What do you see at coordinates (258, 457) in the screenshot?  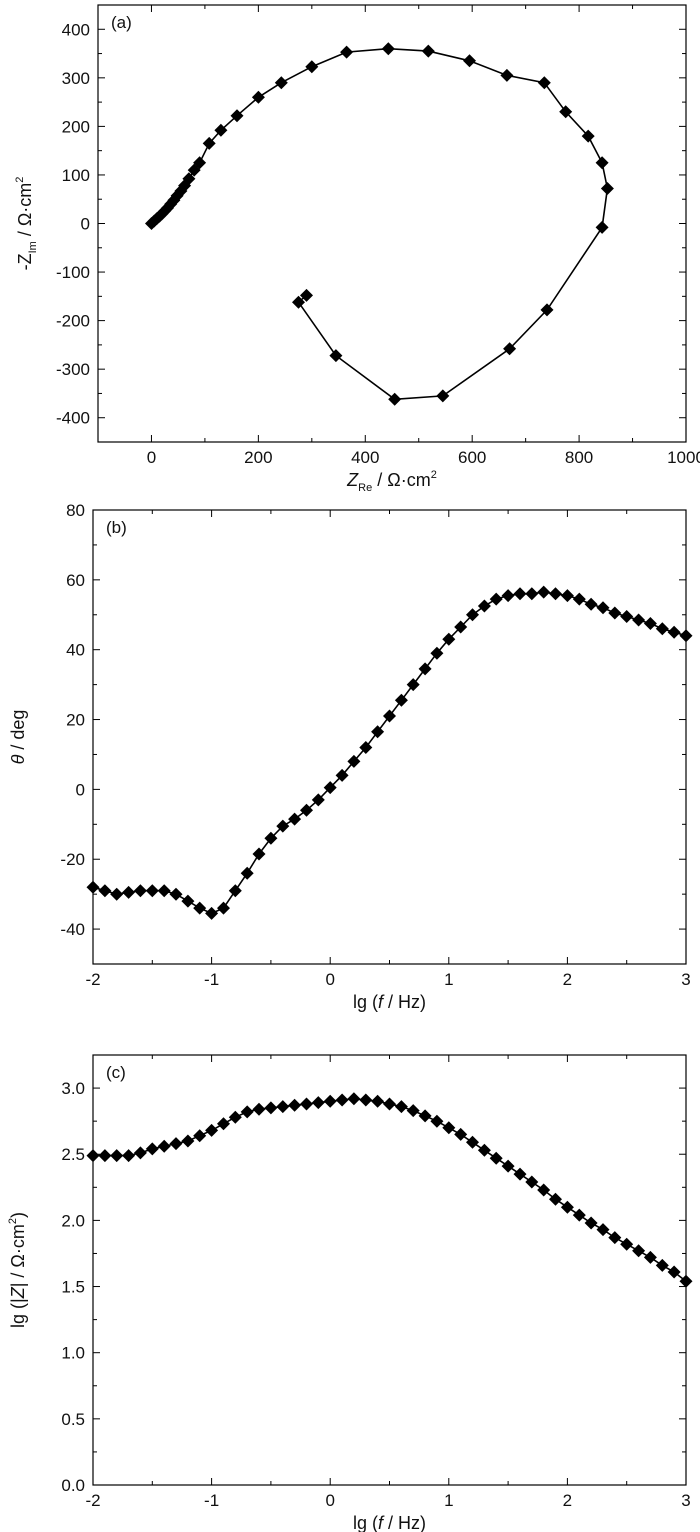 I see `x-tick-label: 200` at bounding box center [258, 457].